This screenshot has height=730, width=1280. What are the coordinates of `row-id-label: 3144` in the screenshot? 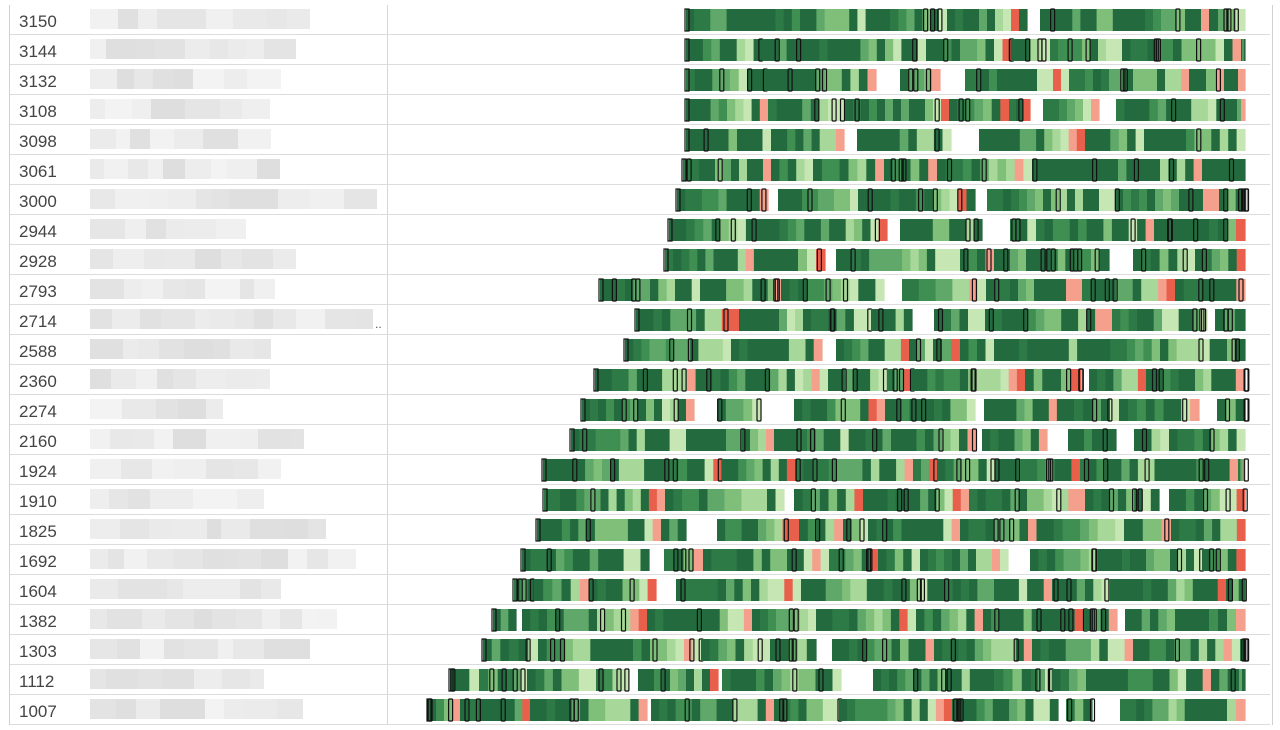 It's located at (38, 51).